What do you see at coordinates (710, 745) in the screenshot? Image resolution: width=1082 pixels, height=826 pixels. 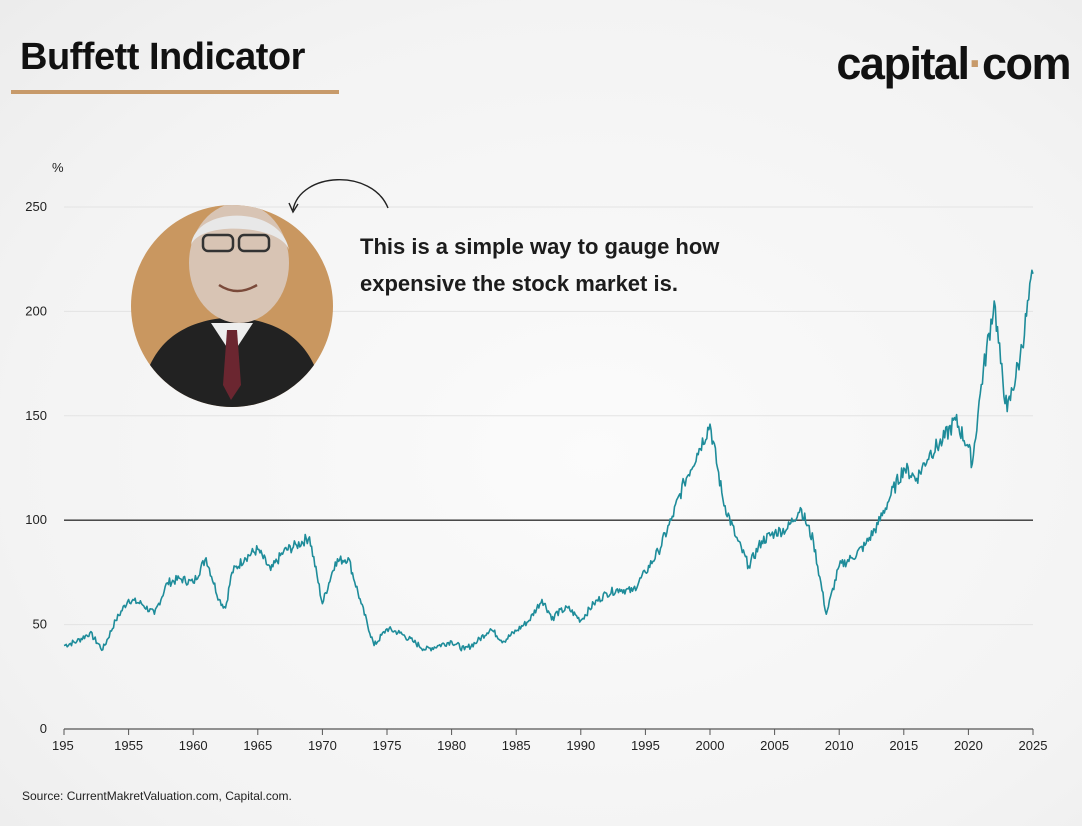 I see `x-tick-label: 2000` at bounding box center [710, 745].